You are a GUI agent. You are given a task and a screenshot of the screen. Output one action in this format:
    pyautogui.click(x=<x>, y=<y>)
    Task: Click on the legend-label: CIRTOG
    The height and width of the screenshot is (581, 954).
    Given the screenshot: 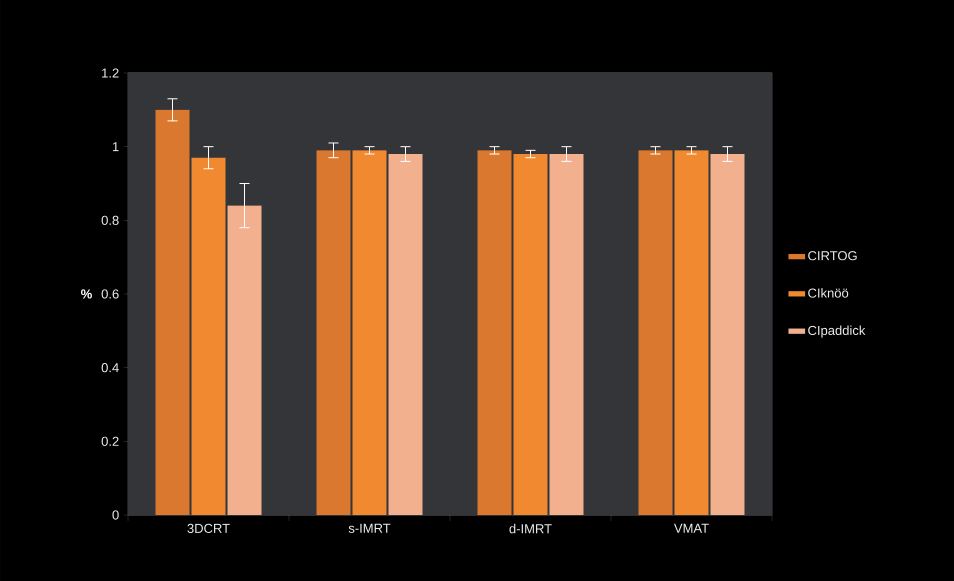 What is the action you would take?
    pyautogui.click(x=832, y=255)
    